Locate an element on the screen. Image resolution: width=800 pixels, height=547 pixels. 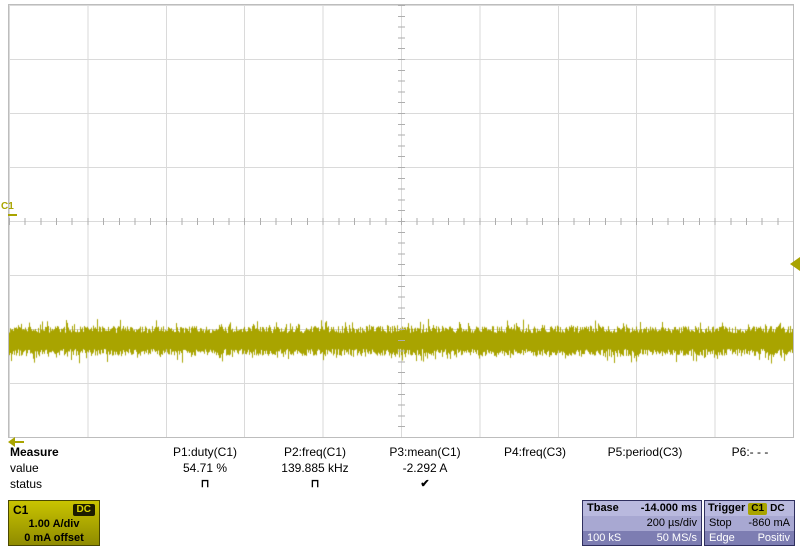
timebase-samples: 100 kS is located at coordinates (604, 538).